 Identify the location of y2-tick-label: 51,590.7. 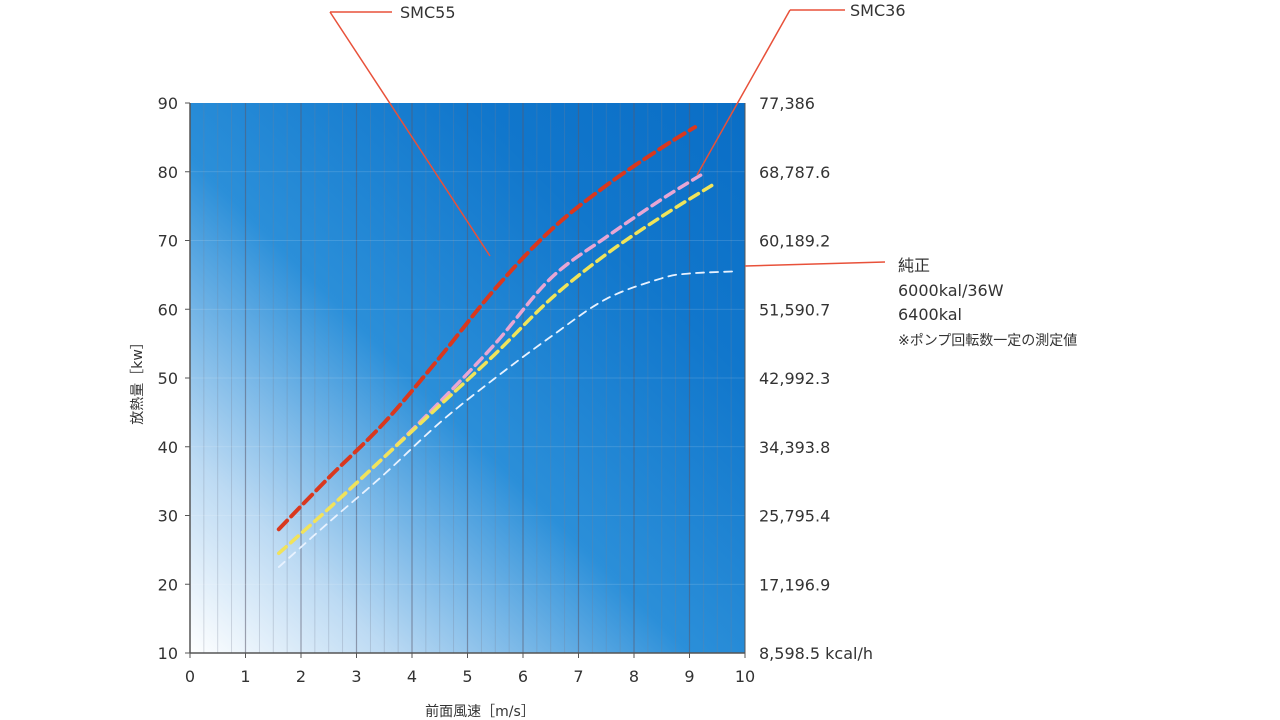
(794, 309).